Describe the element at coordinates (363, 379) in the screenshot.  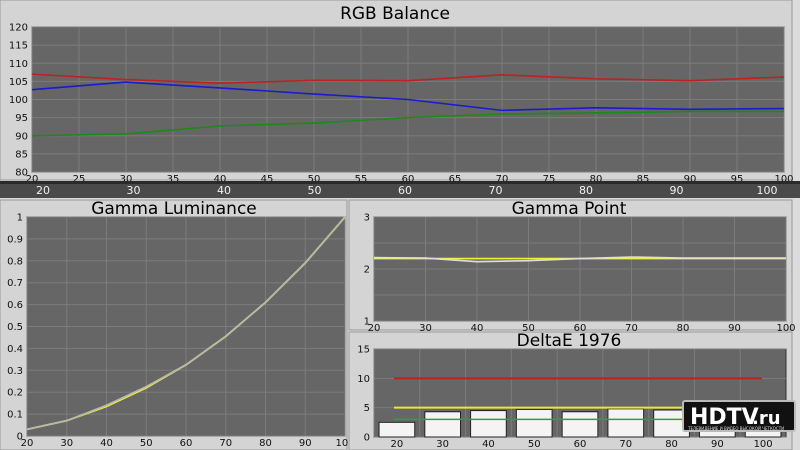
I see `y-tick-label: 10` at that location.